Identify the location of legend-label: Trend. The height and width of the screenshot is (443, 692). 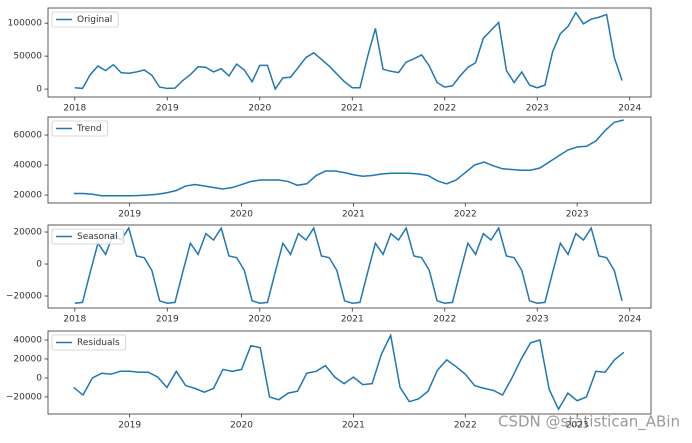
(89, 129).